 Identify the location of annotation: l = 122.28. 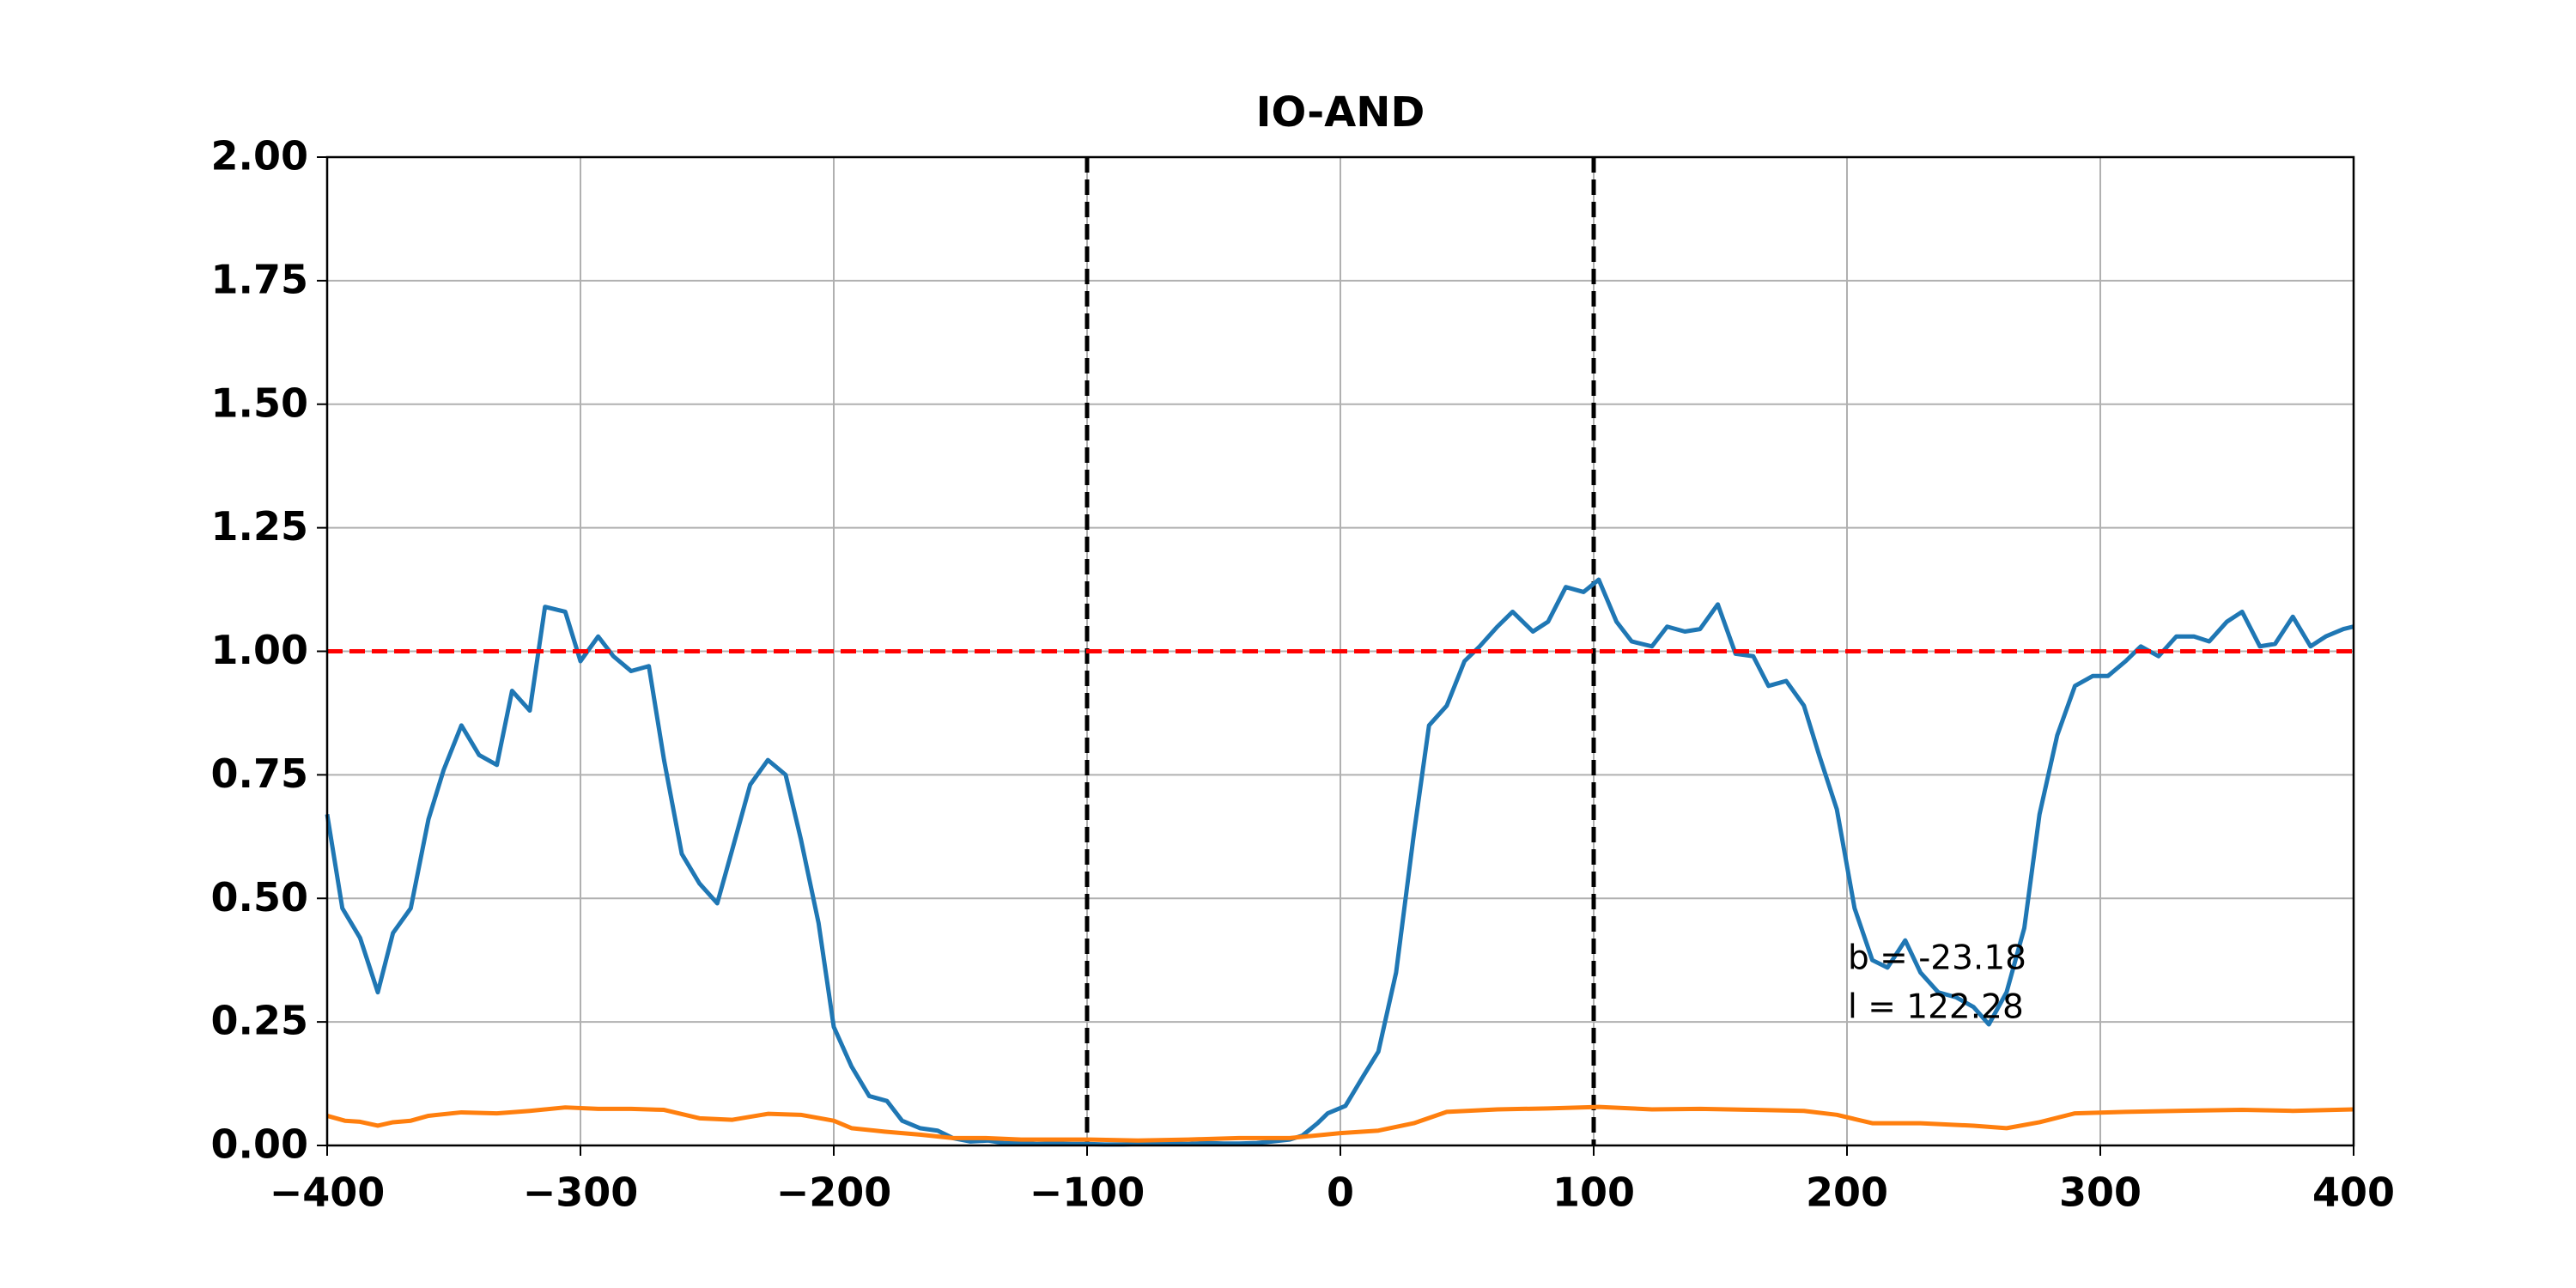
(1936, 1007).